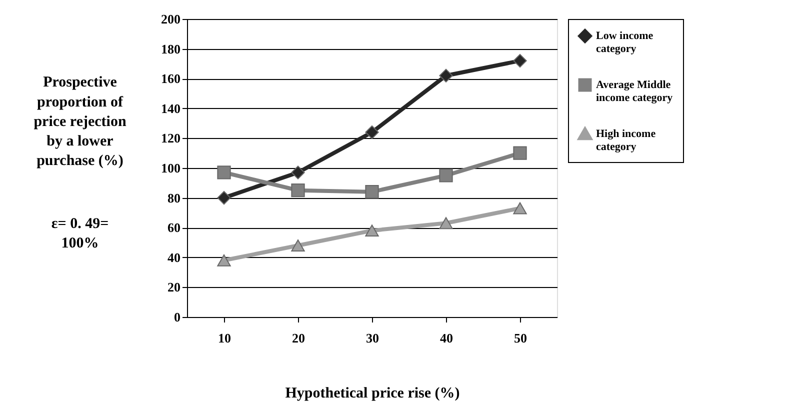 This screenshot has height=405, width=810. Describe the element at coordinates (520, 338) in the screenshot. I see `x-tick-label: 50` at that location.